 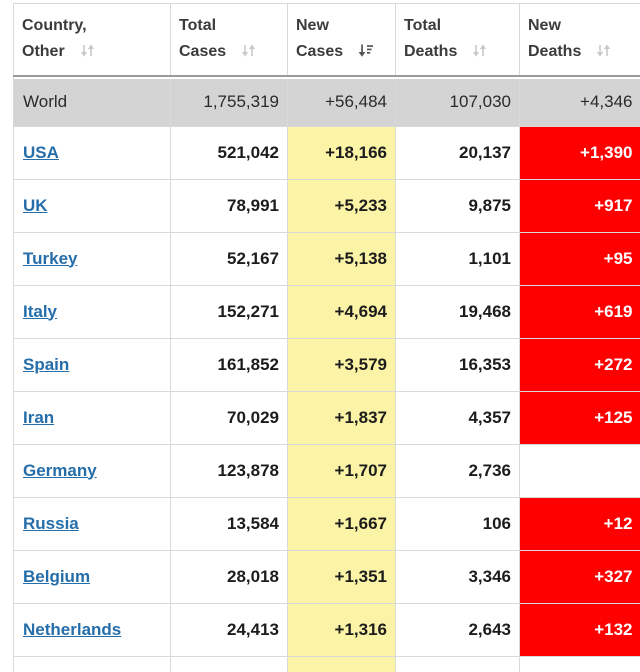 I want to click on country-link: UK, so click(x=35, y=205).